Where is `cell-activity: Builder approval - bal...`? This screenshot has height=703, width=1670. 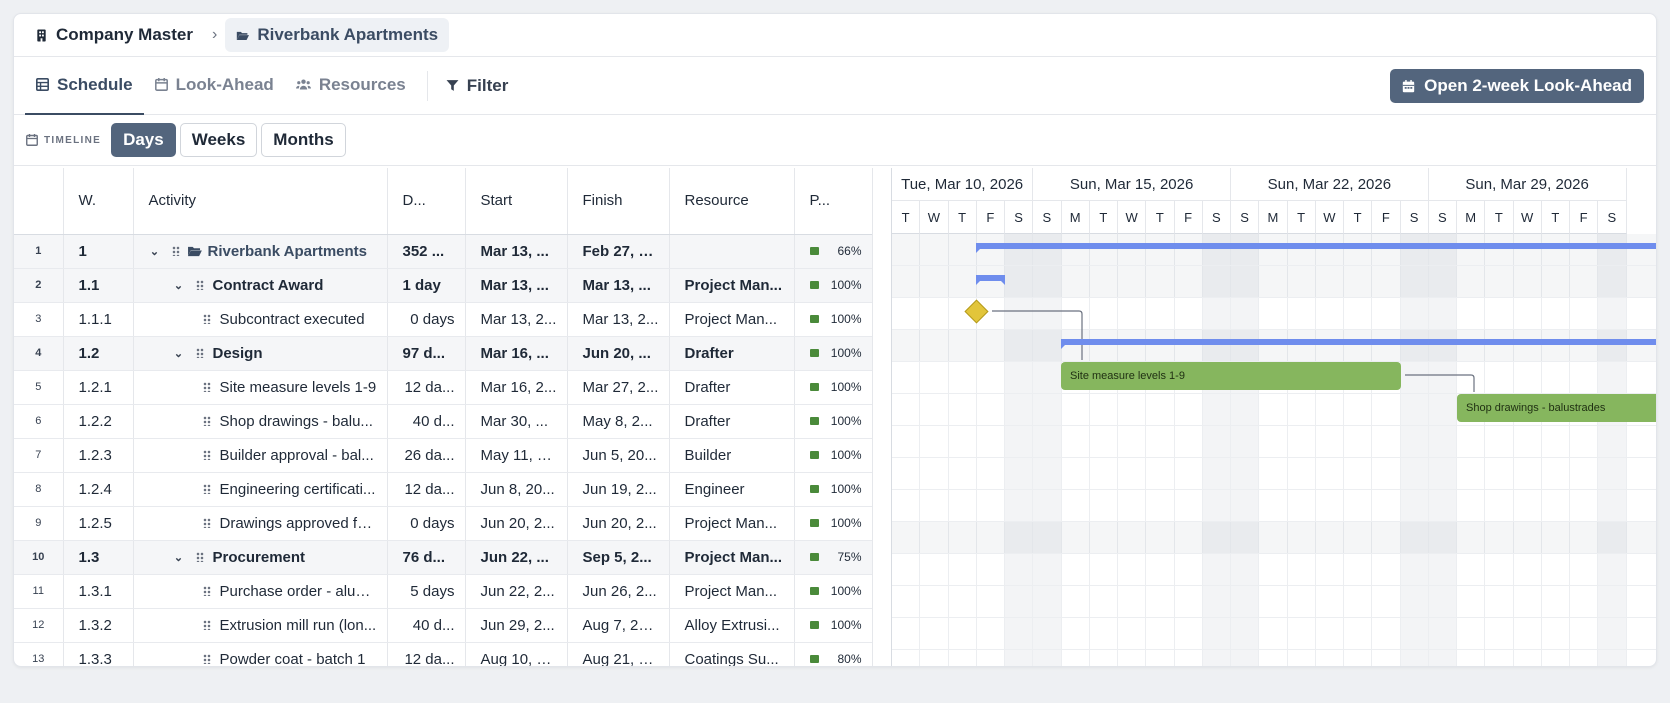
cell-activity: Builder approval - bal... is located at coordinates (260, 455).